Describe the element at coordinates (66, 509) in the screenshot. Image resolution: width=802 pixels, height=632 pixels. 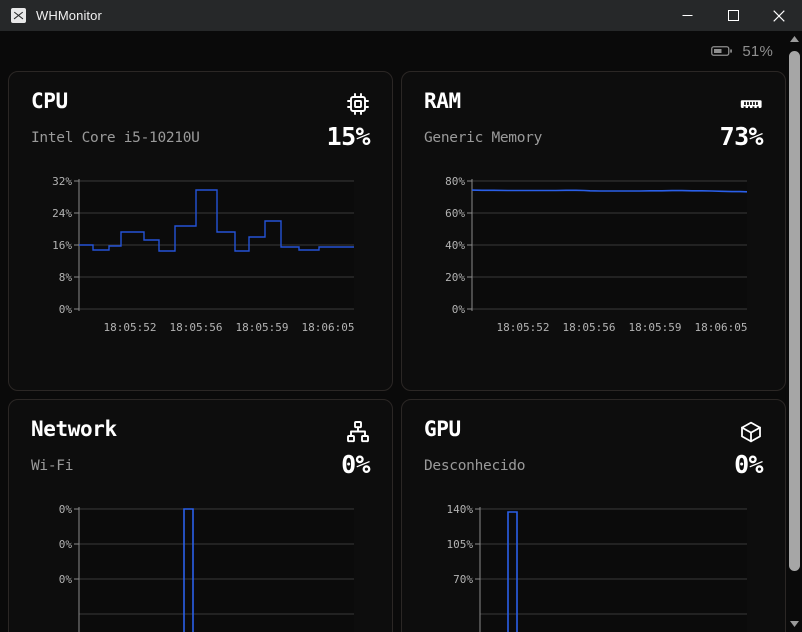
I see `network-ytick-2: 0%` at that location.